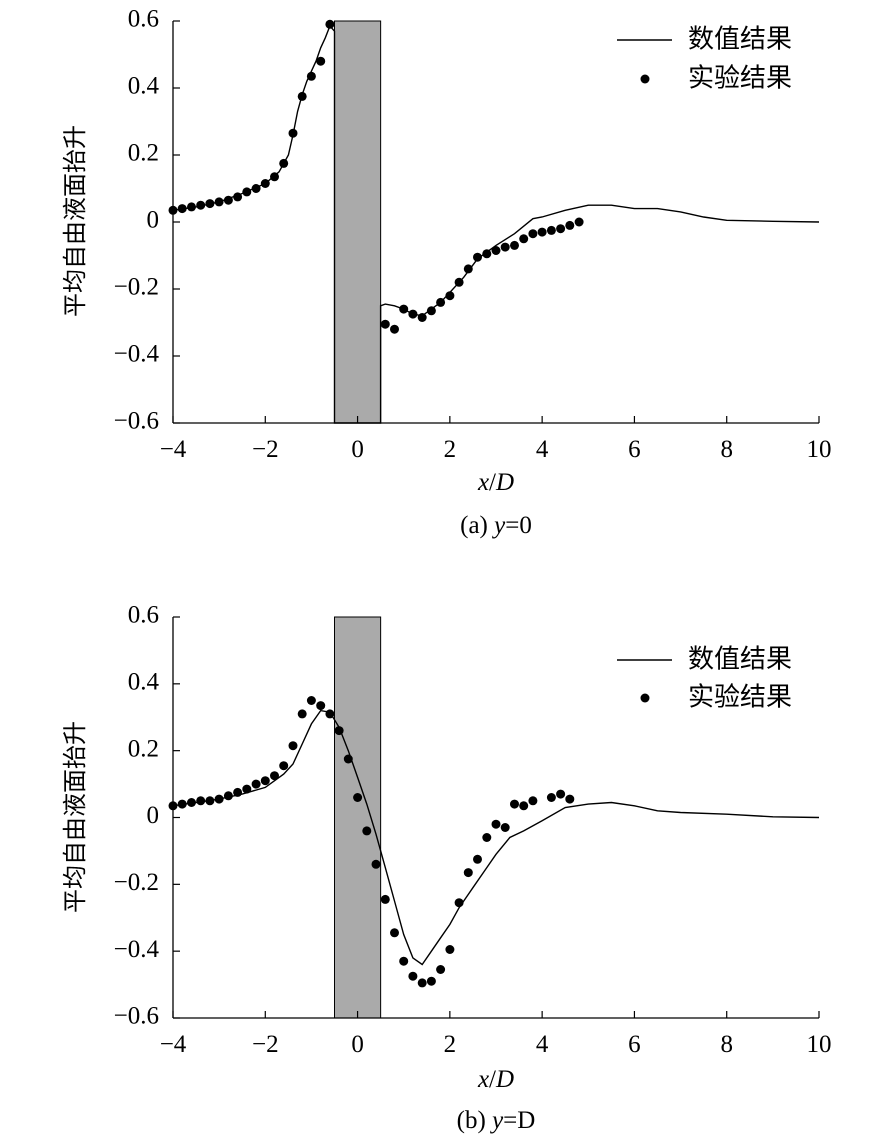 The height and width of the screenshot is (1141, 886). What do you see at coordinates (474, 525) in the screenshot?
I see `caption-label-a: (a)` at bounding box center [474, 525].